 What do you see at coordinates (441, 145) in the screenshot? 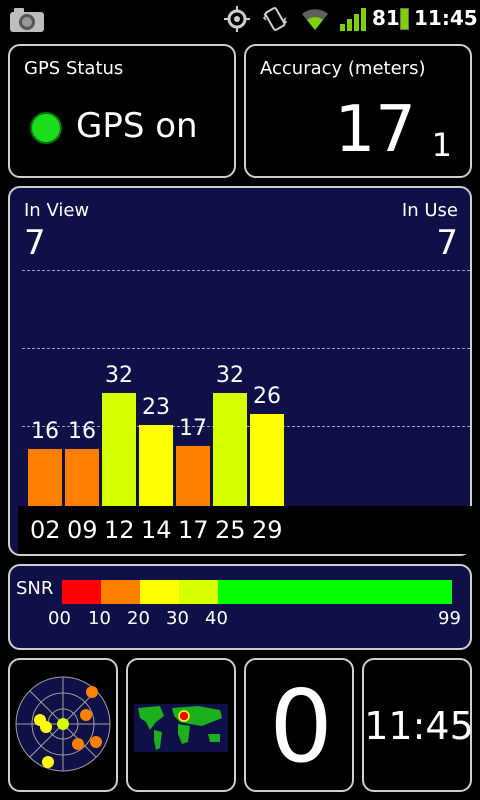
I see `accuracy-sub-value: 1` at bounding box center [441, 145].